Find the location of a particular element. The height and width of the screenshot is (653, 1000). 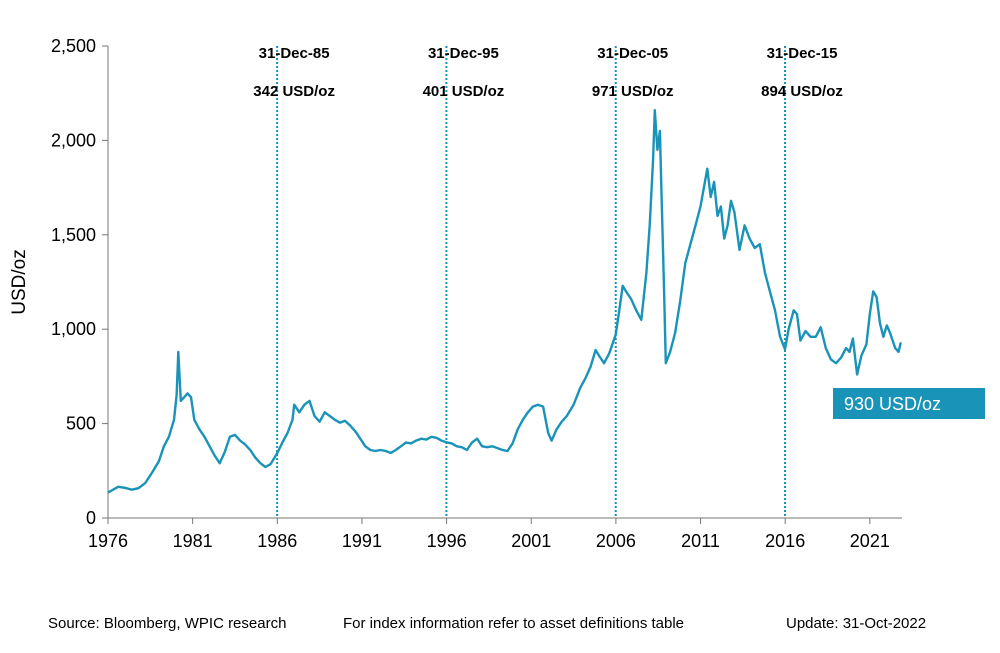

annotation-date: 31-Dec-05 is located at coordinates (632, 53).